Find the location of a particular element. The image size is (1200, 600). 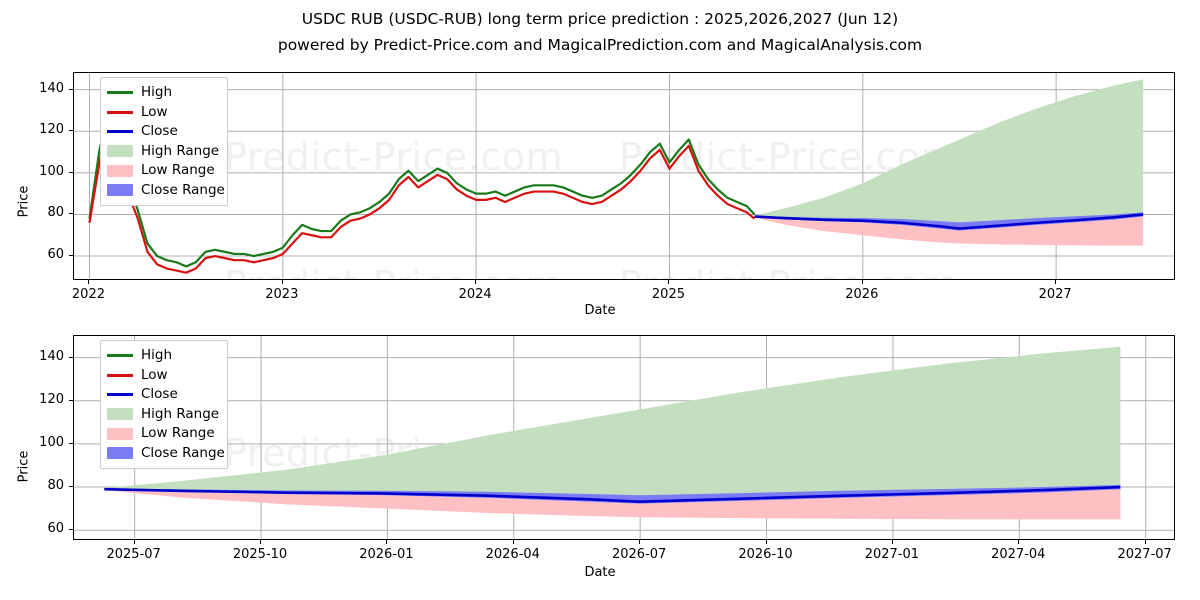

top-legend-item: High is located at coordinates (163, 93).